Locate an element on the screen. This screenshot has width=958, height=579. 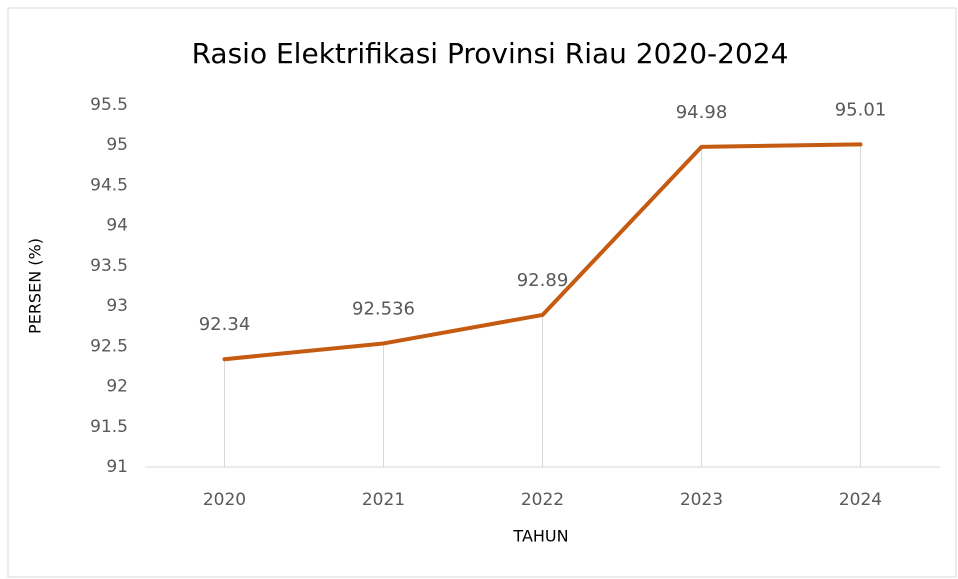
y-axis-title: PERSEN (%) is located at coordinates (35, 286).